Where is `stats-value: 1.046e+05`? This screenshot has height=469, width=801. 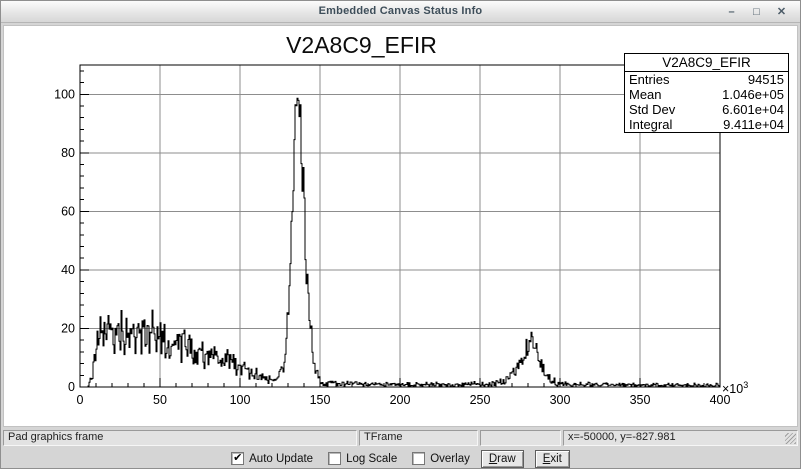 stats-value: 1.046e+05 is located at coordinates (753, 94).